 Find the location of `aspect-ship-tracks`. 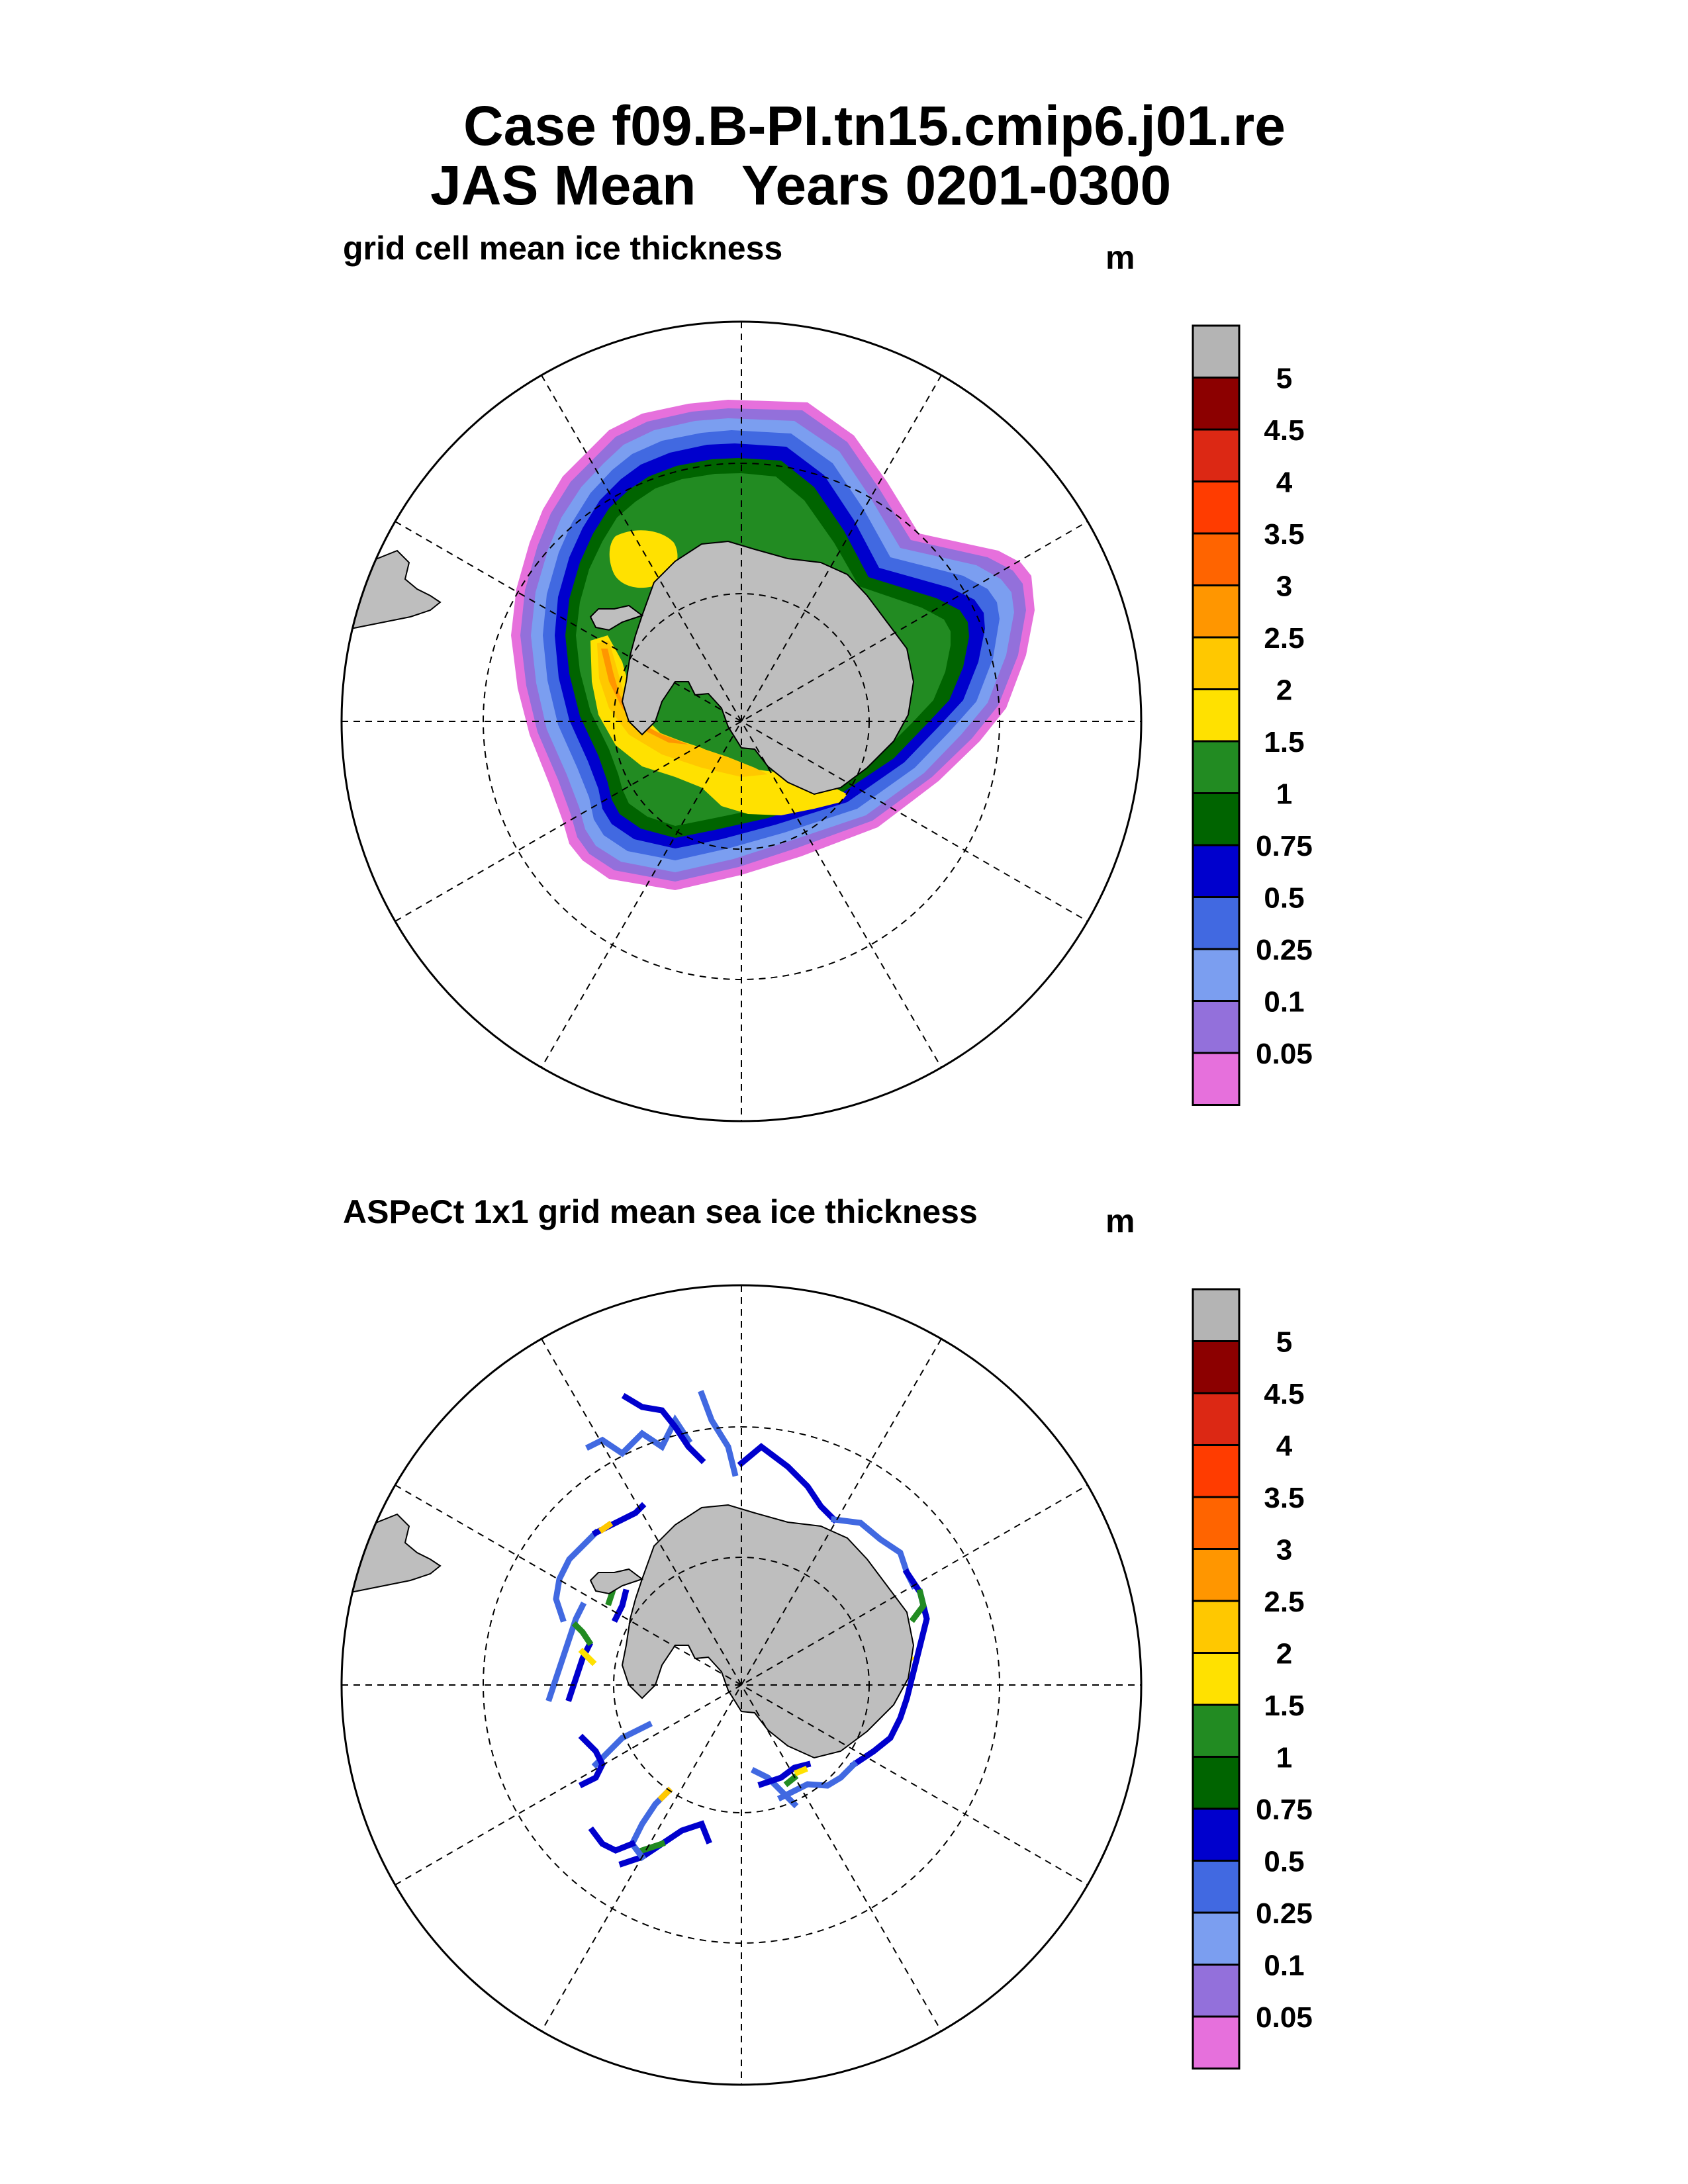

aspect-ship-tracks is located at coordinates (737, 1629).